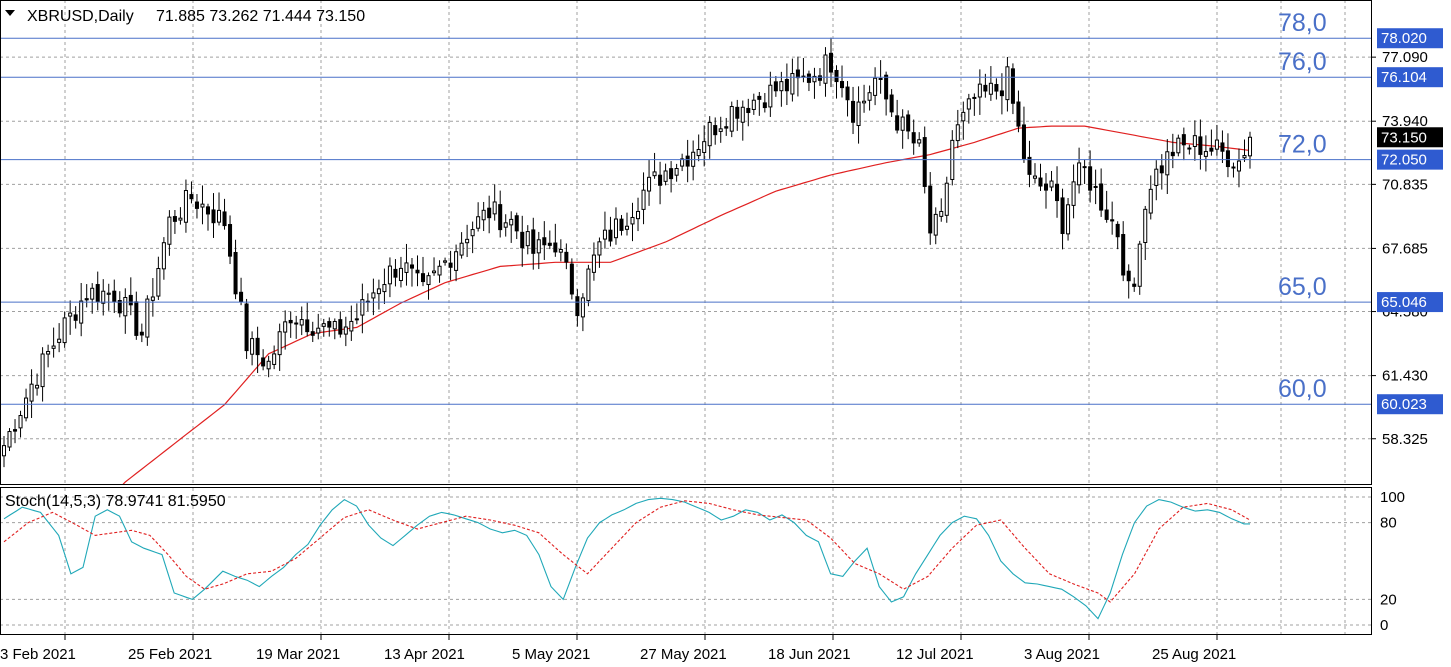  I want to click on svg-text: 72.050, so click(1404, 160).